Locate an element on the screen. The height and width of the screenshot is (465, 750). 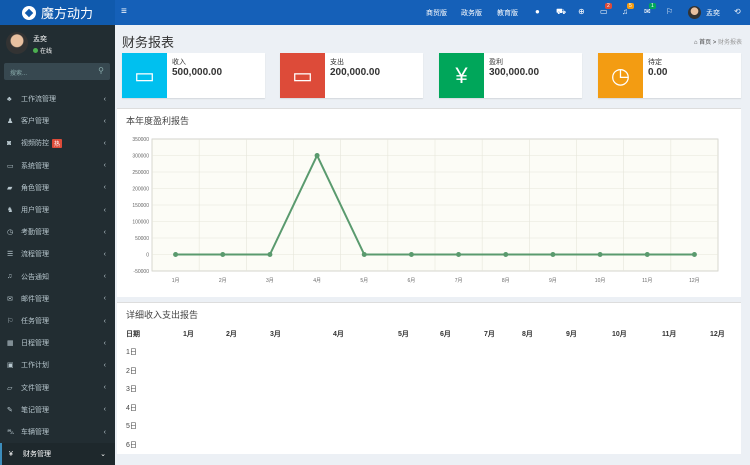
plus-circle-icon: ⊕ is located at coordinates (581, 11).